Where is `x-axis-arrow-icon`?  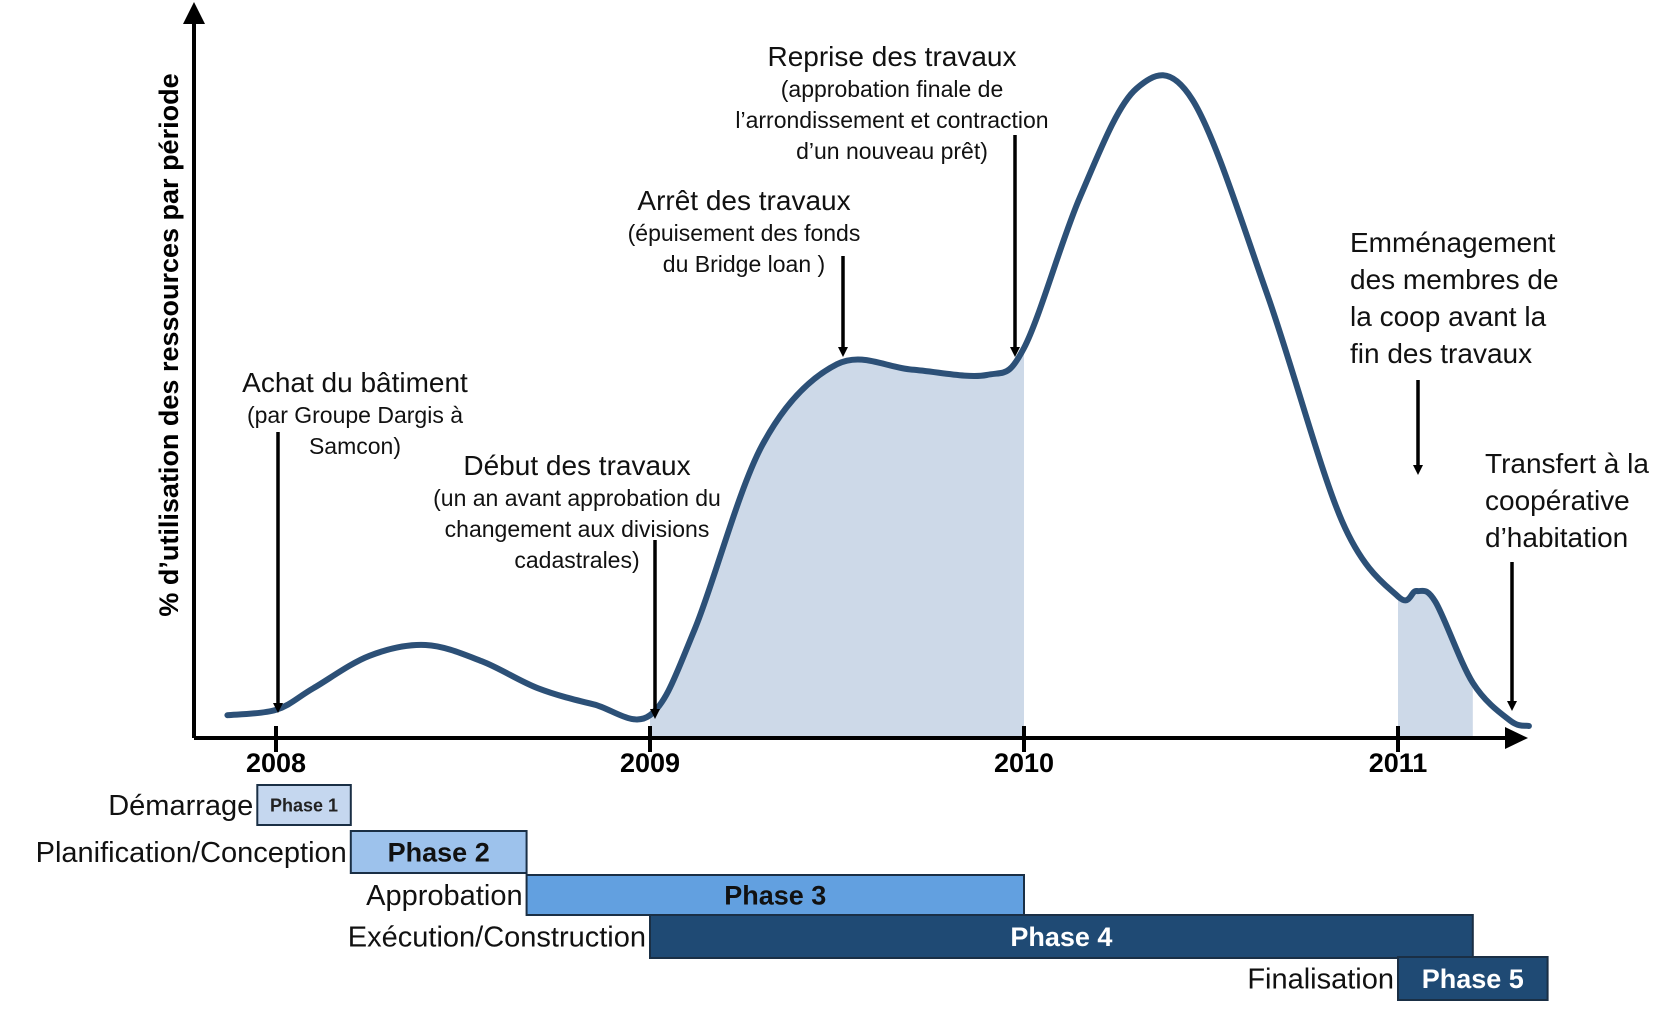 x-axis-arrow-icon is located at coordinates (1516, 738).